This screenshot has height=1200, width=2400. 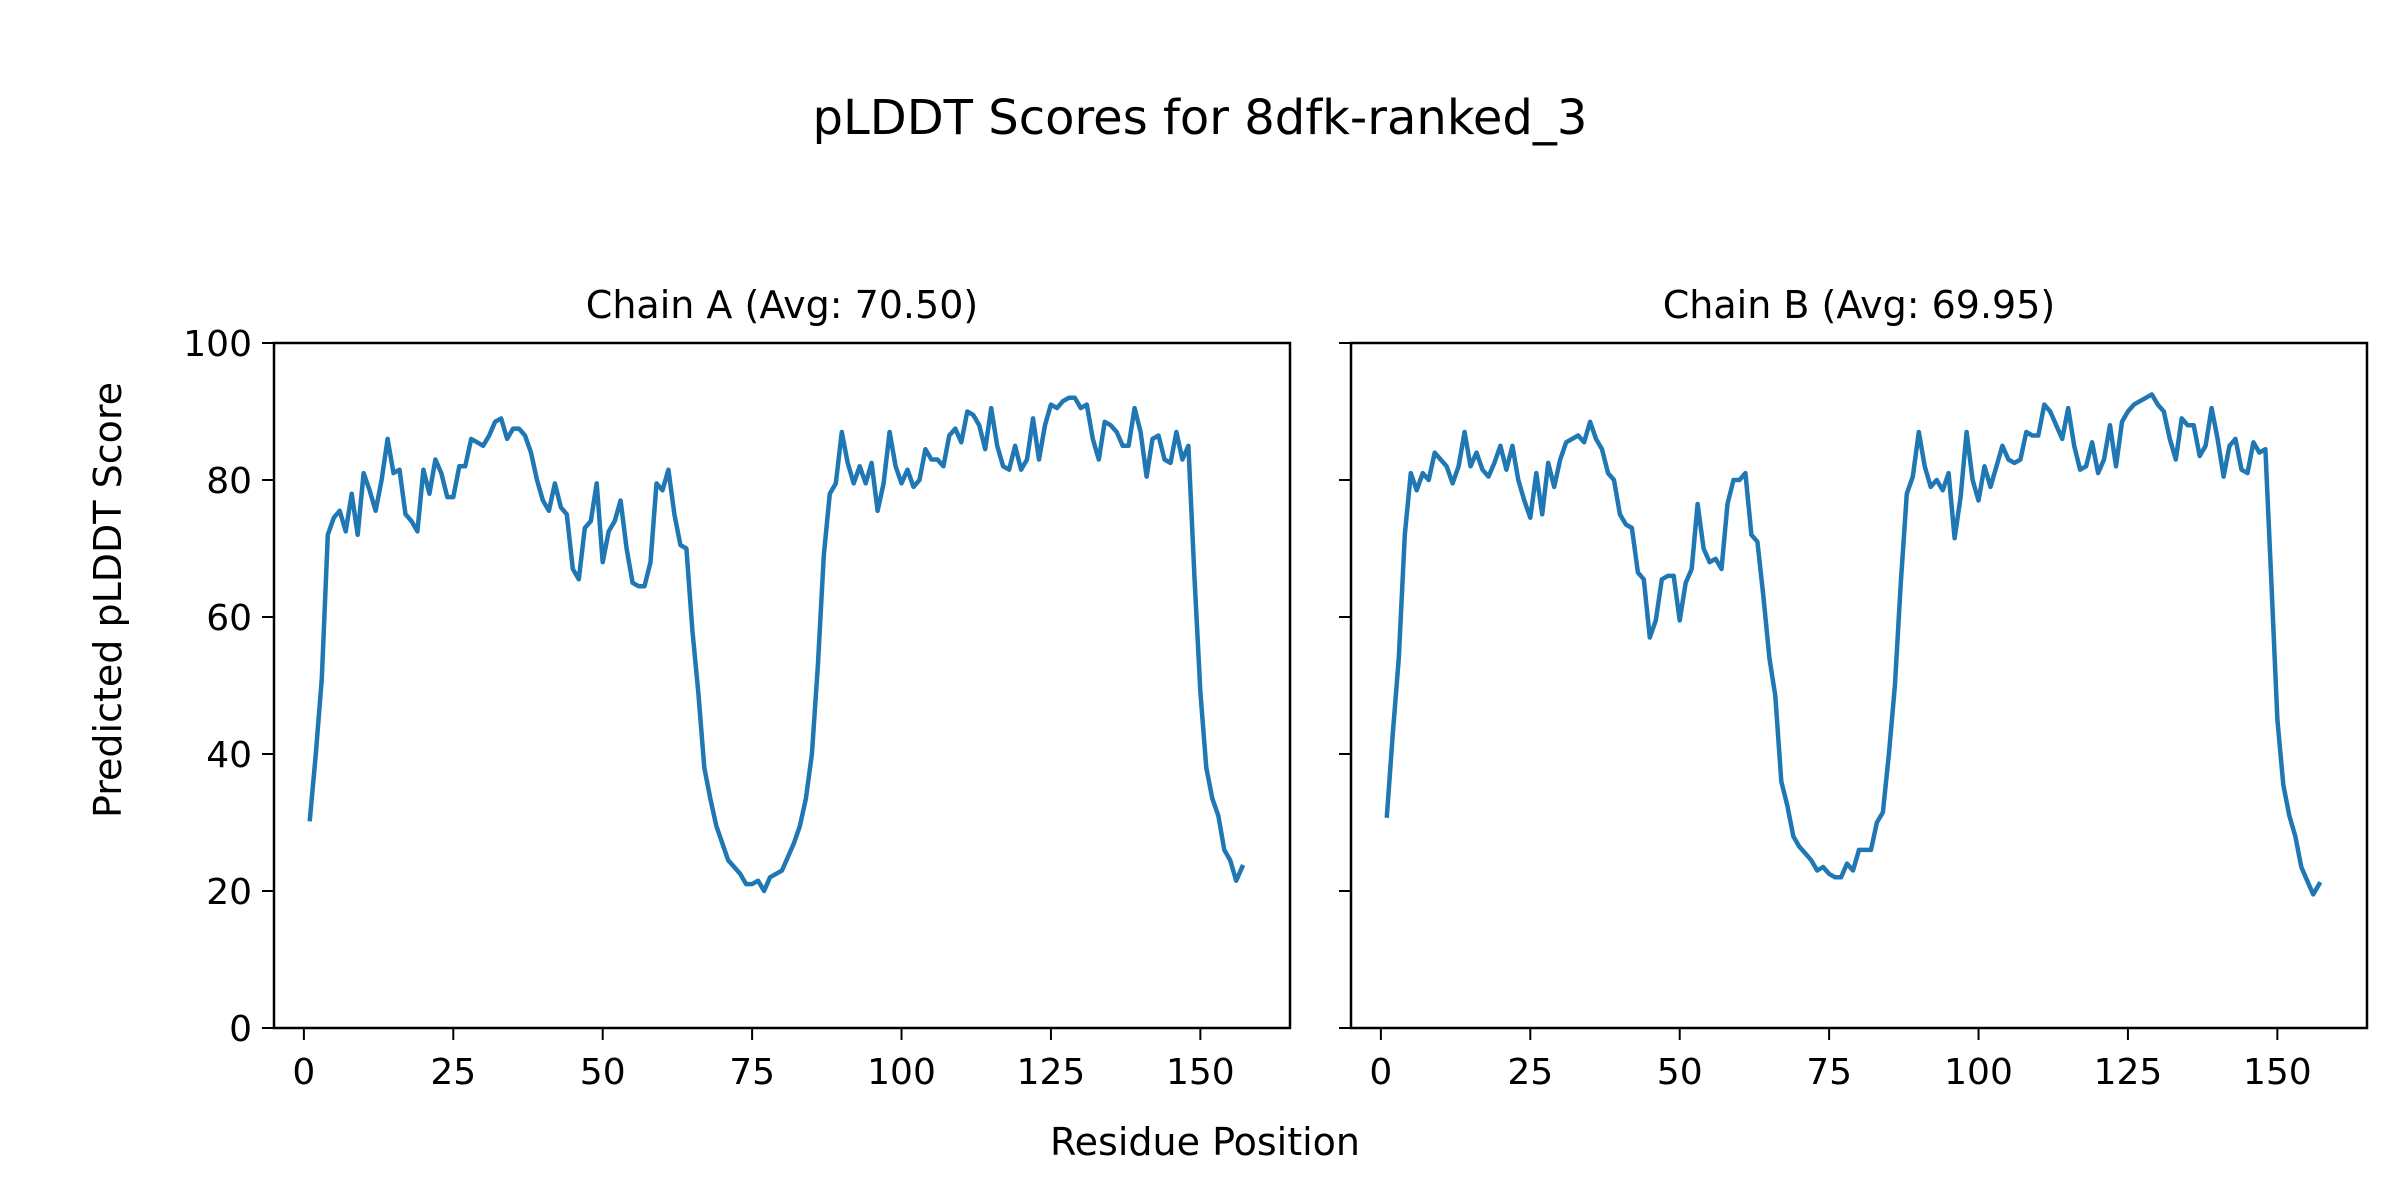 What do you see at coordinates (229, 618) in the screenshot?
I see `y-tick-label: 60` at bounding box center [229, 618].